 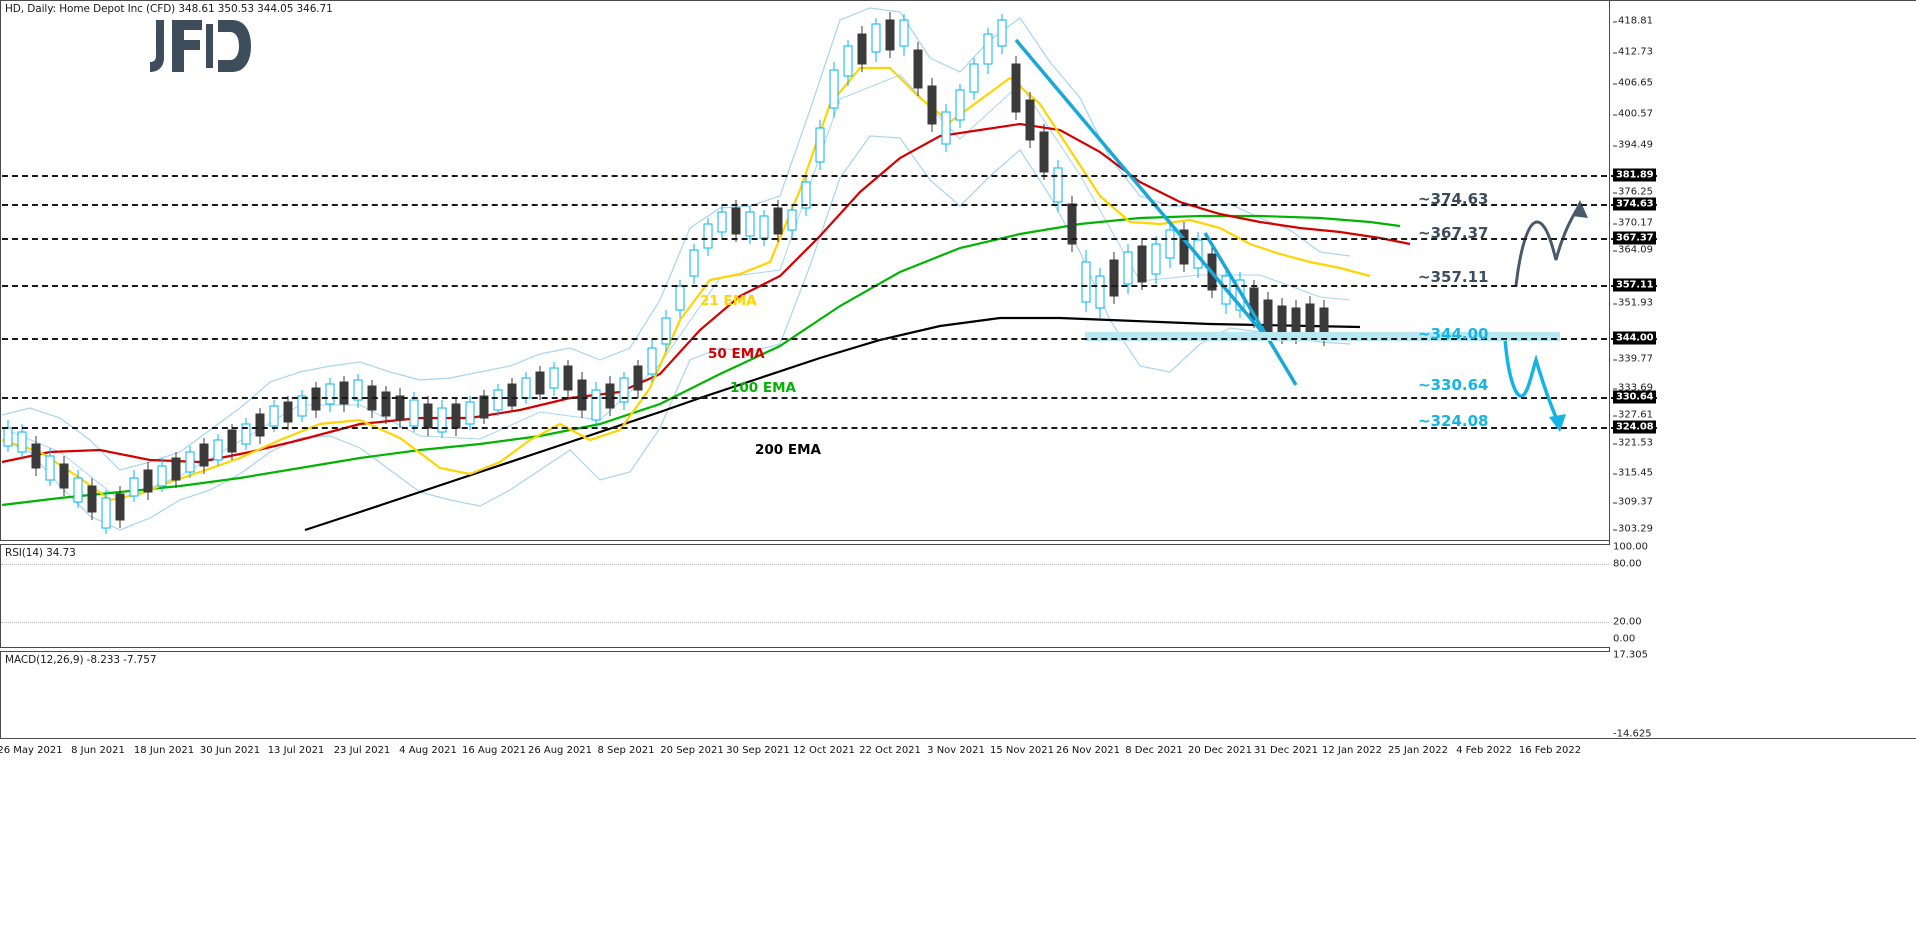 I want to click on date-label: 4 Aug 2021, so click(x=428, y=750).